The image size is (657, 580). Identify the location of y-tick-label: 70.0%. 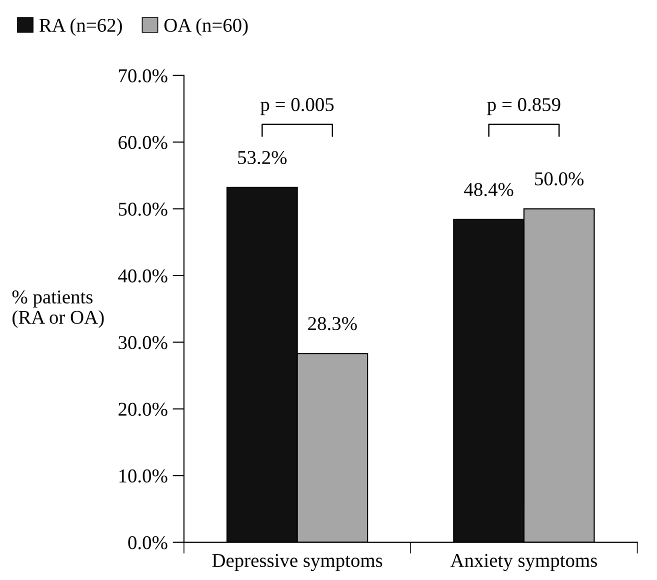
(143, 75).